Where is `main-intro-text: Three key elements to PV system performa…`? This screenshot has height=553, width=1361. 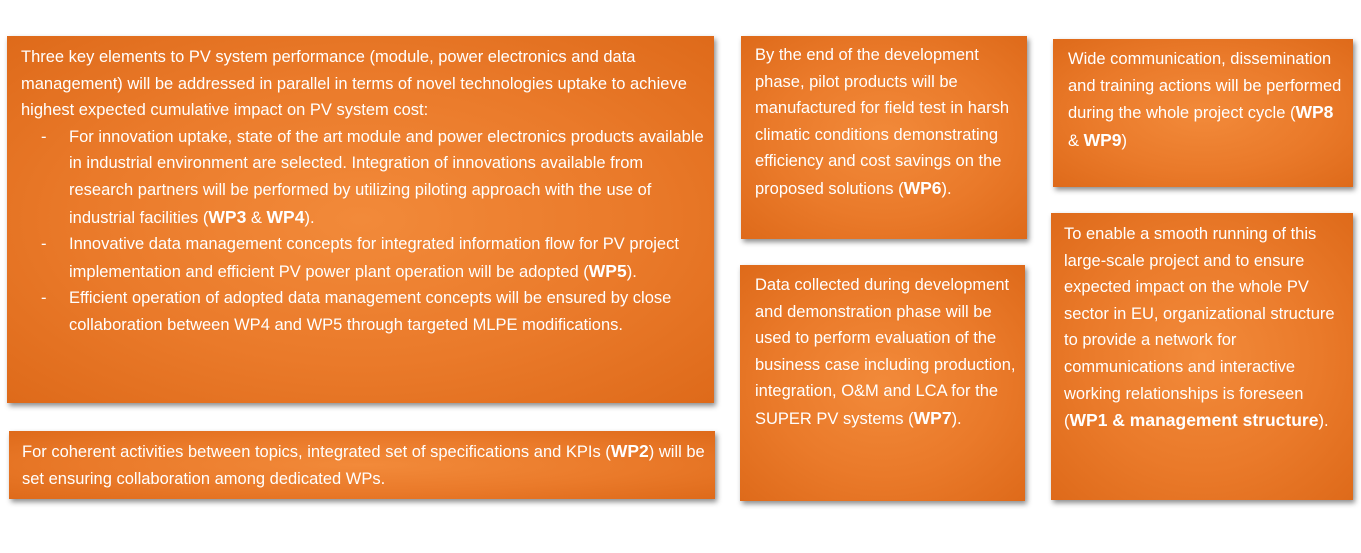
main-intro-text: Three key elements to PV system performa… is located at coordinates (354, 84).